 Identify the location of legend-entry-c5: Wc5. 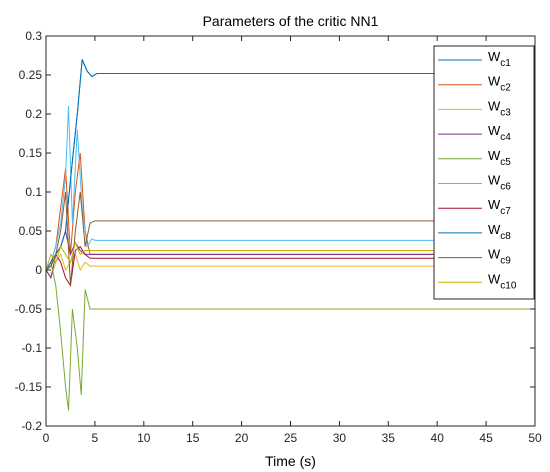
(499, 158).